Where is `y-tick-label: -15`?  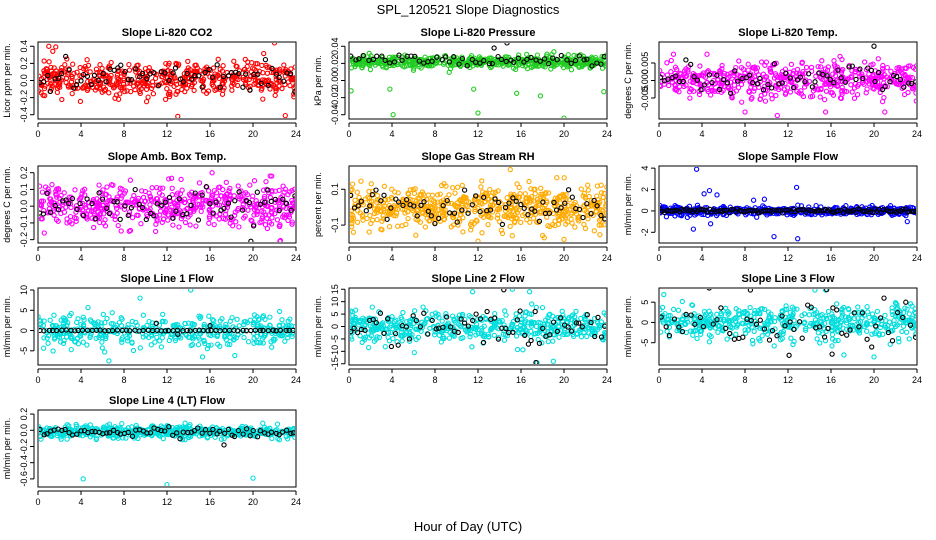
y-tick-label: -15 is located at coordinates (335, 363).